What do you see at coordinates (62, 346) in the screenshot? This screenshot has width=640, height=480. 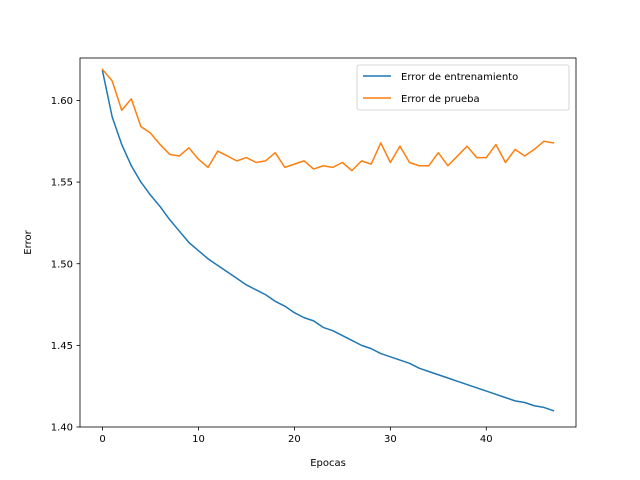 I see `y-tick-label: 1.45` at bounding box center [62, 346].